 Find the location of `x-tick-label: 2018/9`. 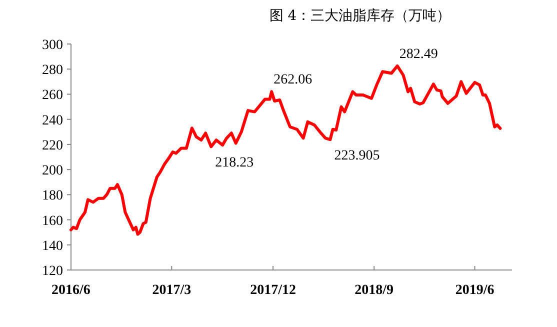

x-tick-label: 2018/9 is located at coordinates (374, 290).